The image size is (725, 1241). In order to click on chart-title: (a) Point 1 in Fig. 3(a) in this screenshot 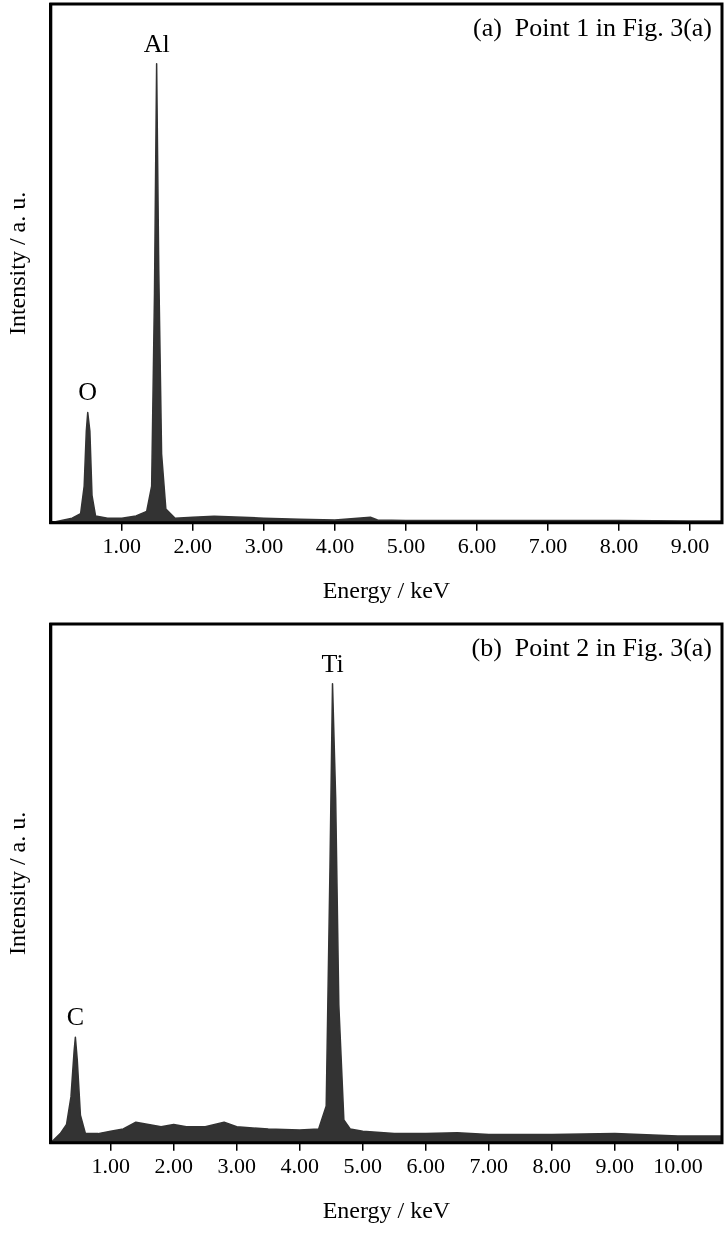, I will do `click(592, 27)`.